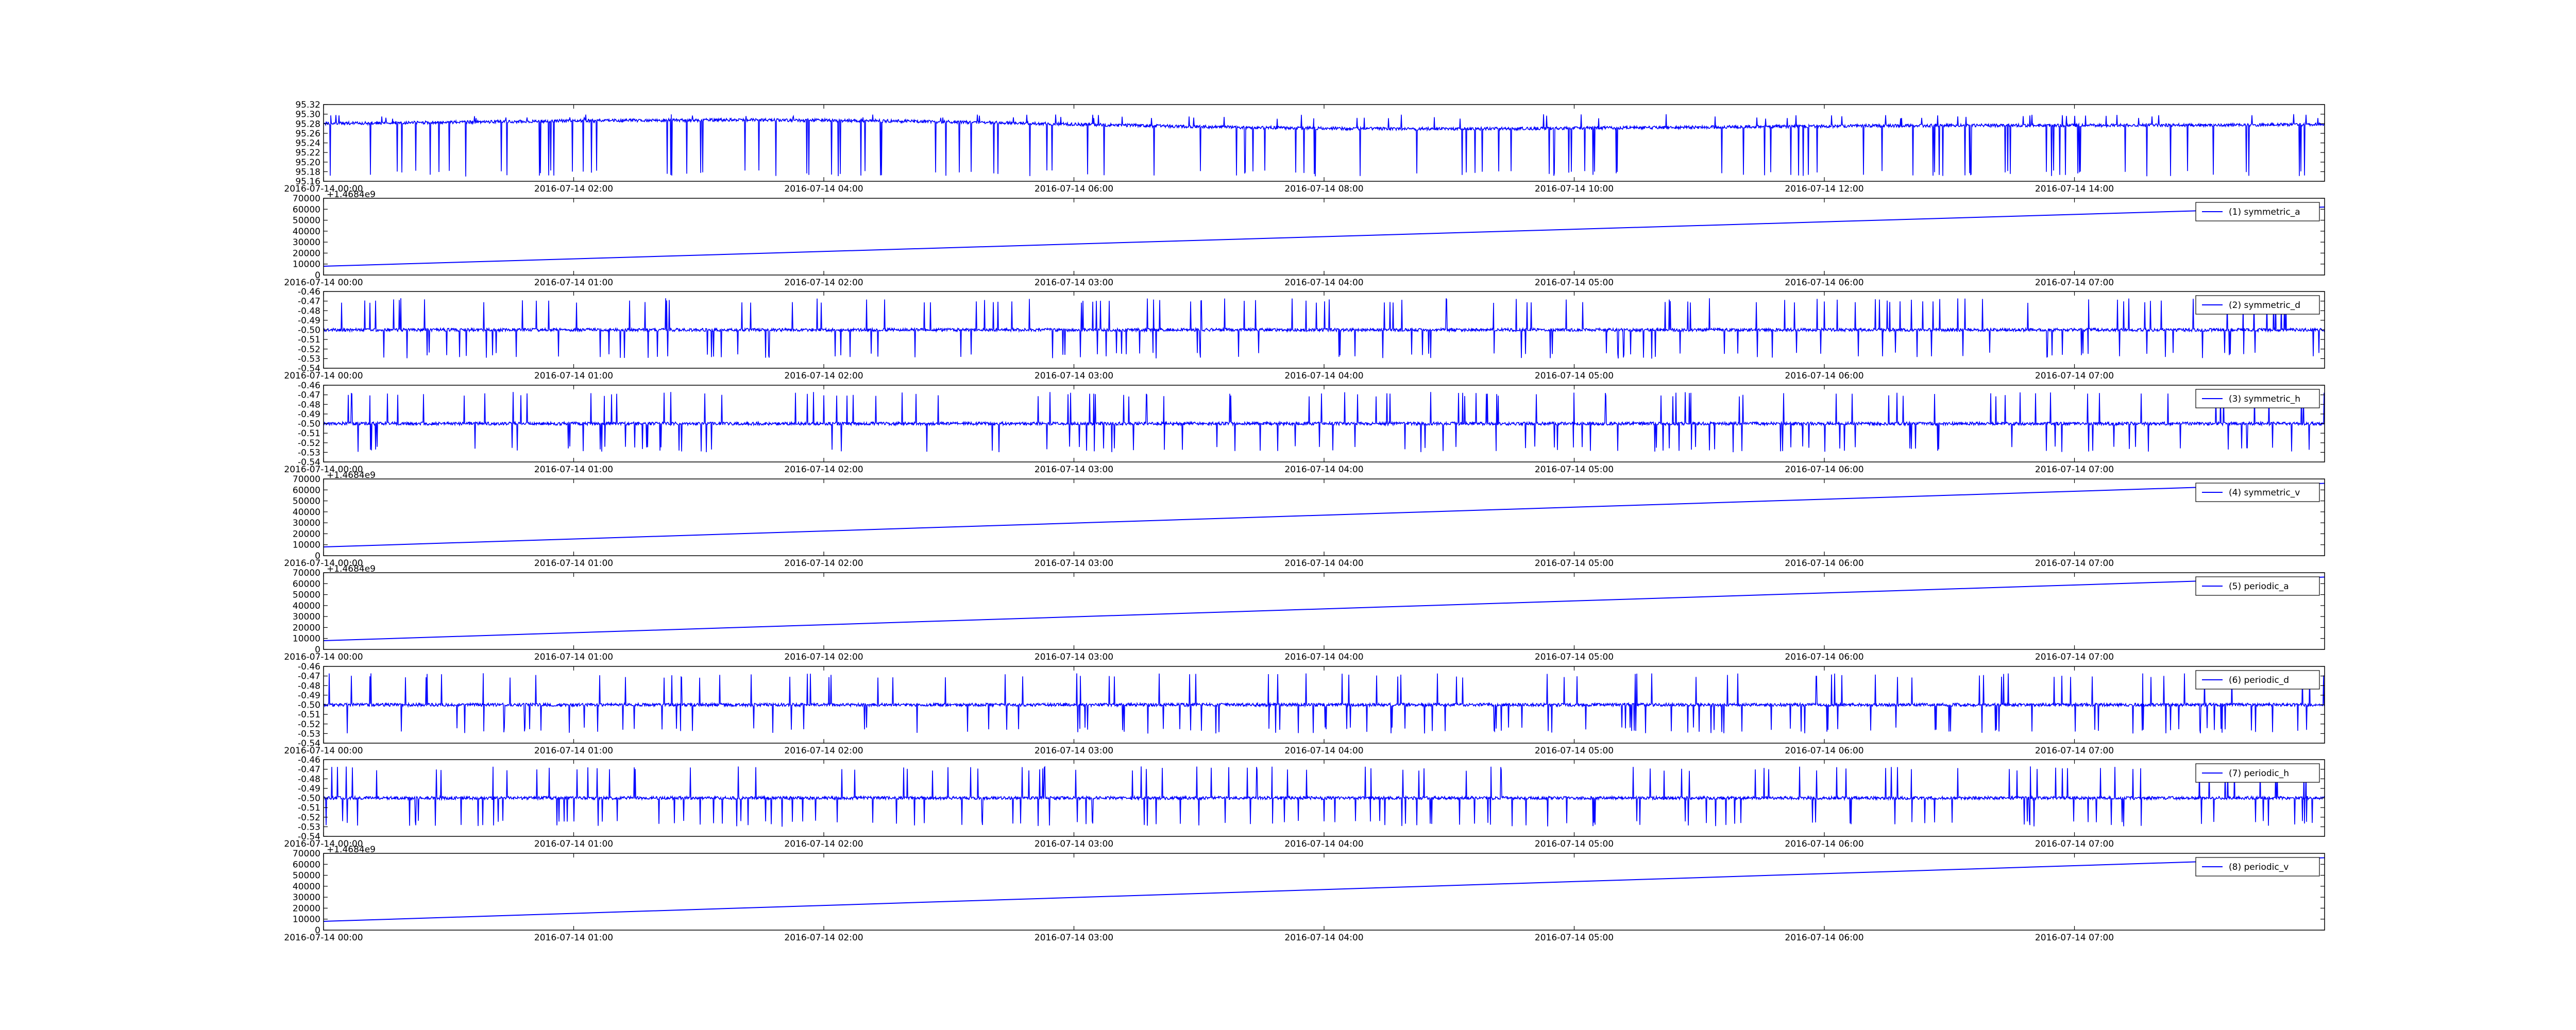  I want to click on y-tick-label: 30000, so click(306, 617).